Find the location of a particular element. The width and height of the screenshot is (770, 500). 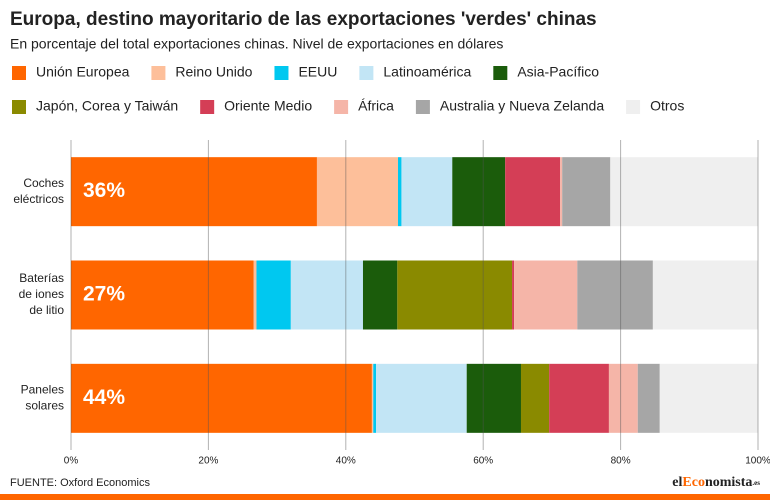

x-tick-label: 20% is located at coordinates (208, 461).